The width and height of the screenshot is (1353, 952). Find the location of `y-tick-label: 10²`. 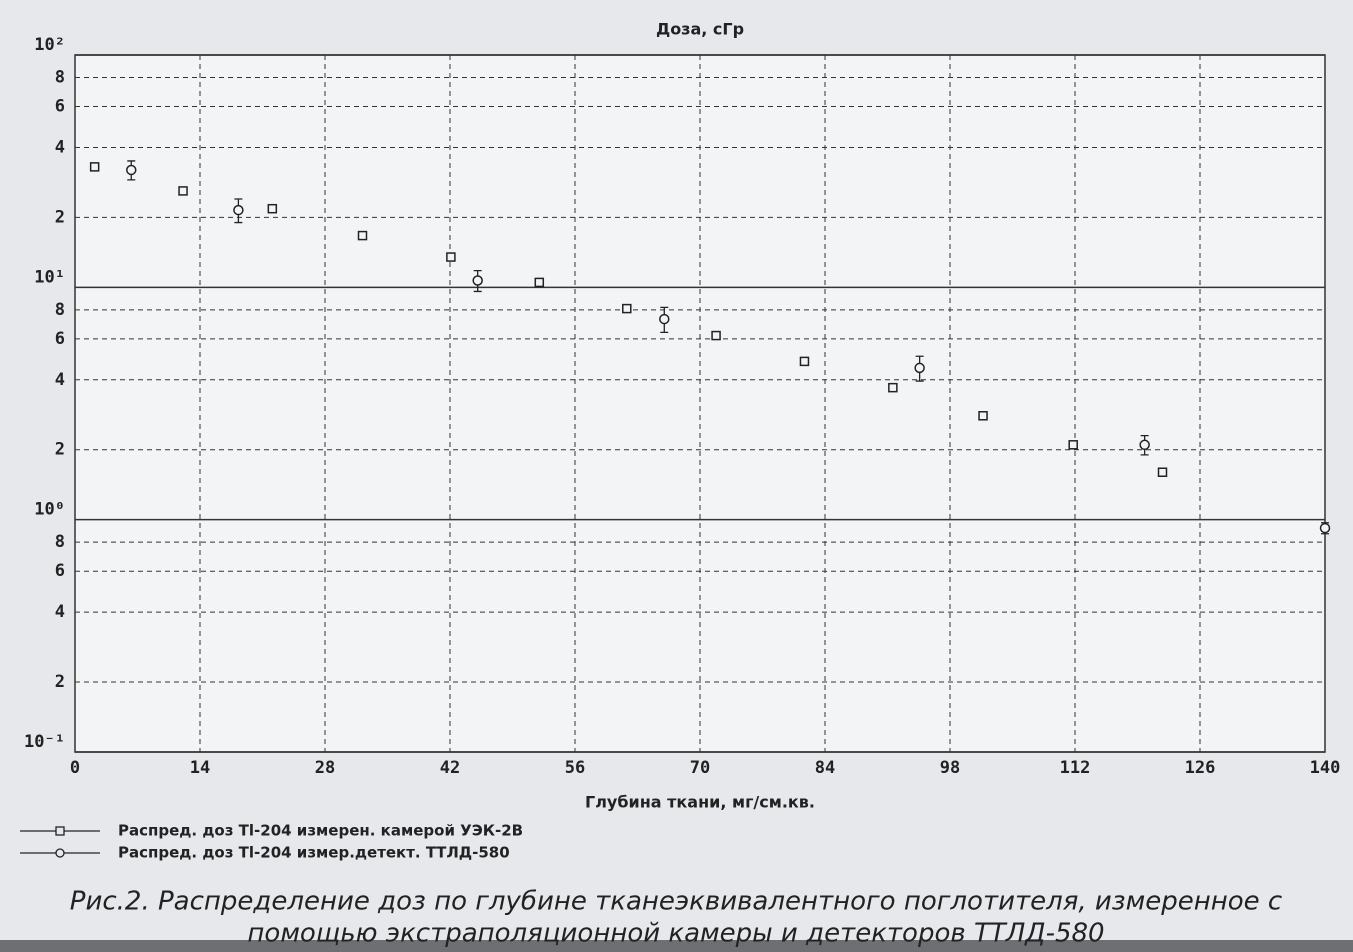

y-tick-label: 10² is located at coordinates (49, 45).